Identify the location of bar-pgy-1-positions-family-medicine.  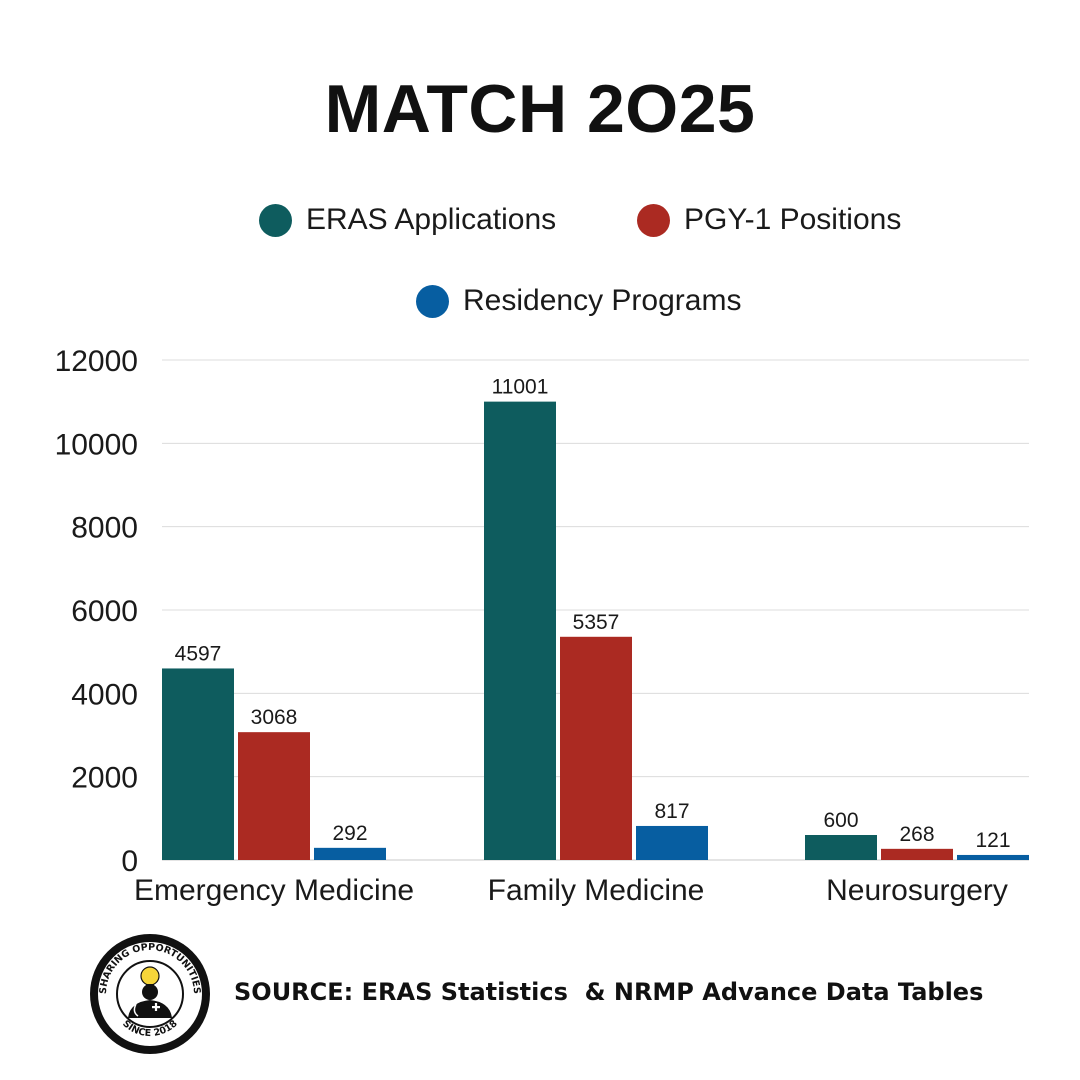
(596, 748).